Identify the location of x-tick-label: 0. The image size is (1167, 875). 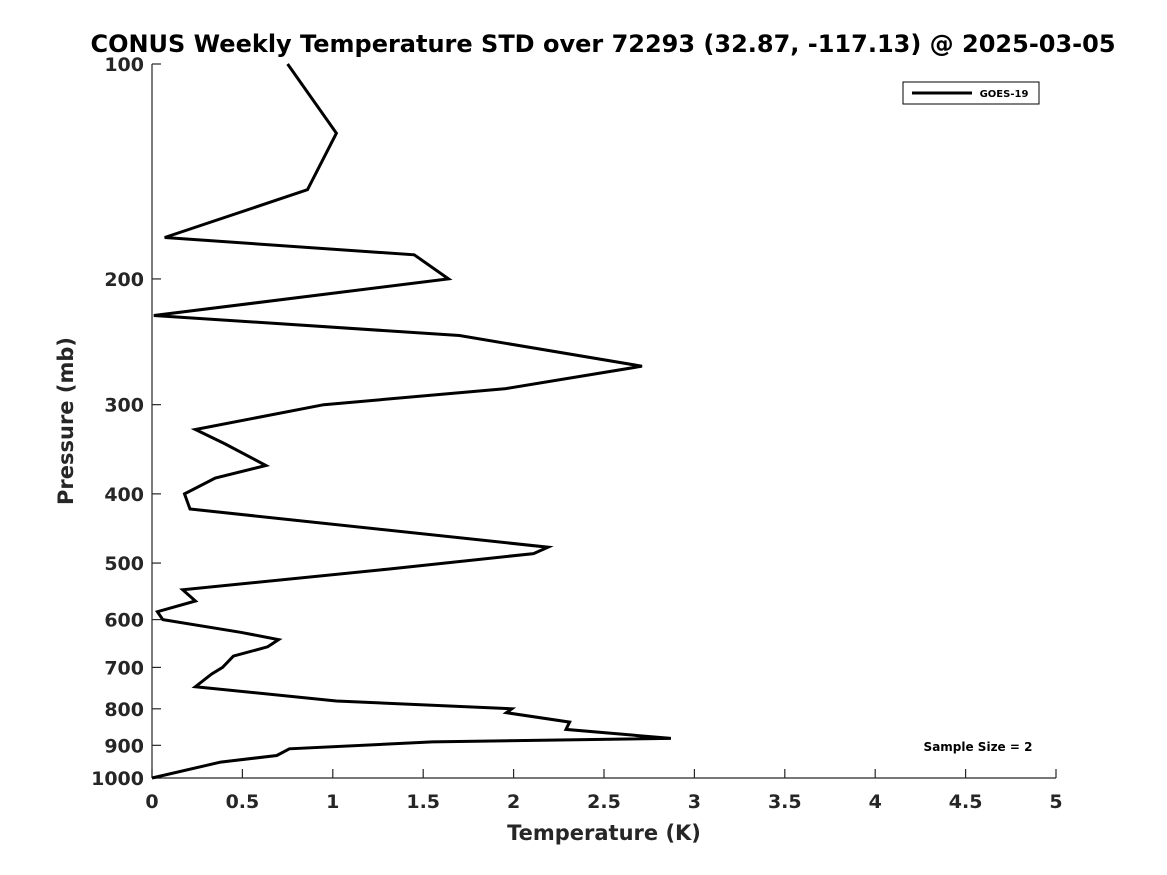
(151, 802).